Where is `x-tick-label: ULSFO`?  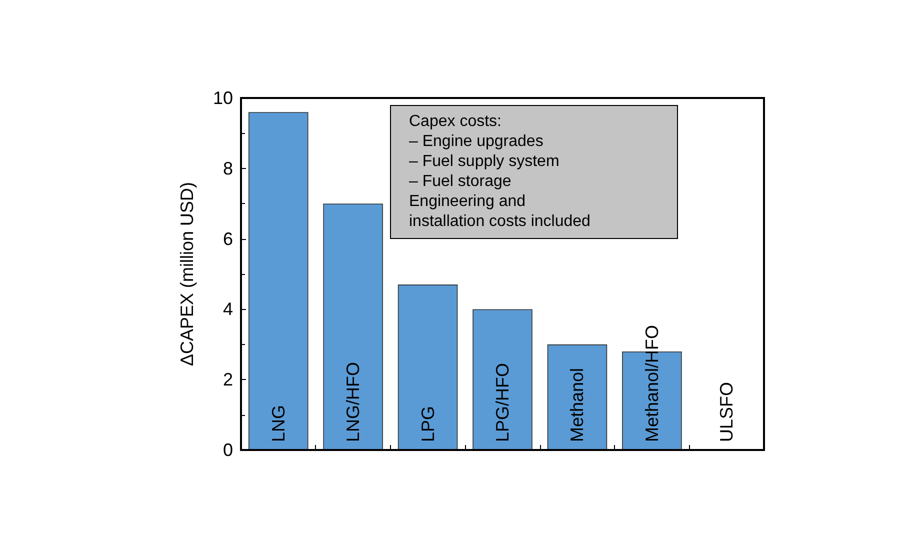 x-tick-label: ULSFO is located at coordinates (726, 412).